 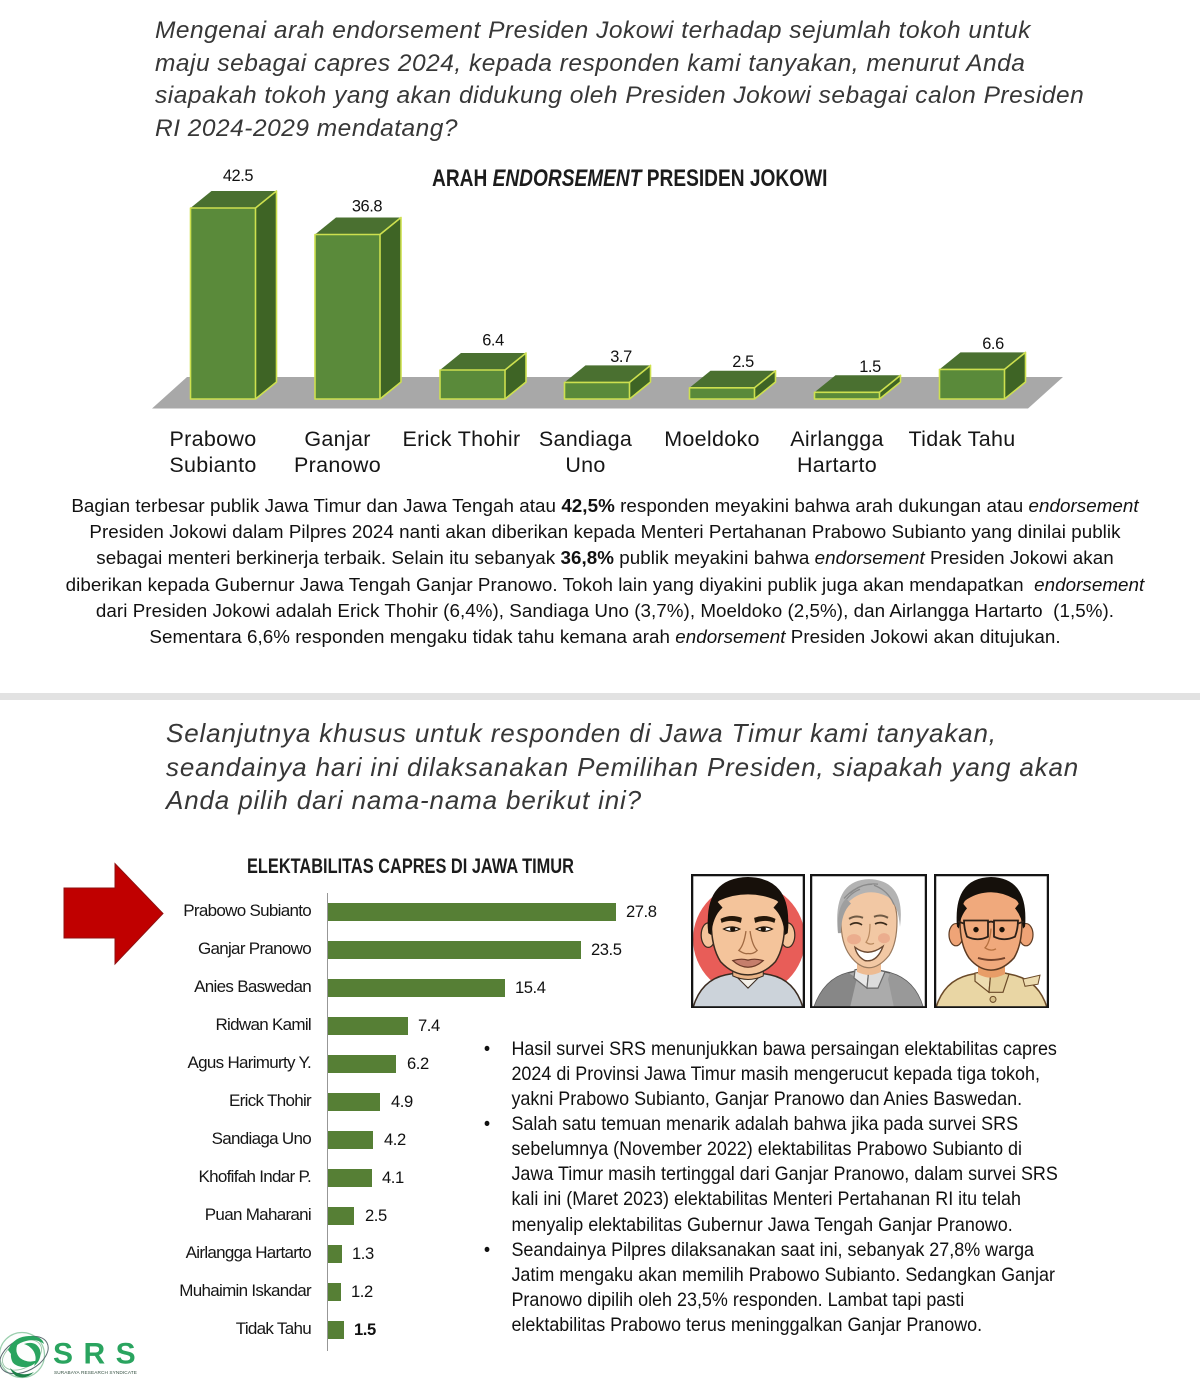 I want to click on svg-text: 3.7, so click(x=621, y=357).